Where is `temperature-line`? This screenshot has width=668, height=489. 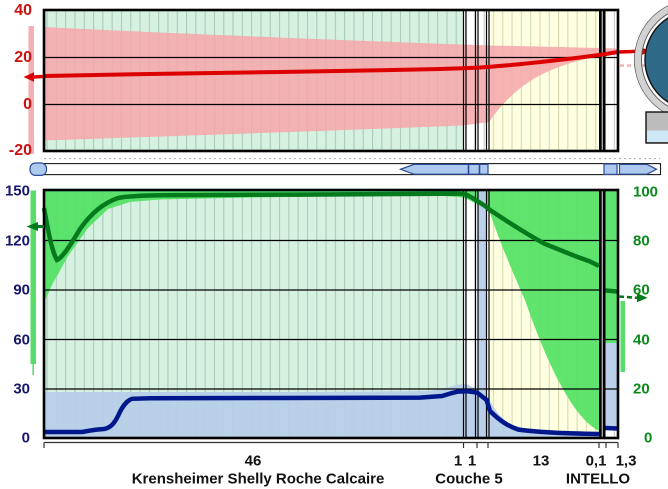 temperature-line is located at coordinates (331, 64).